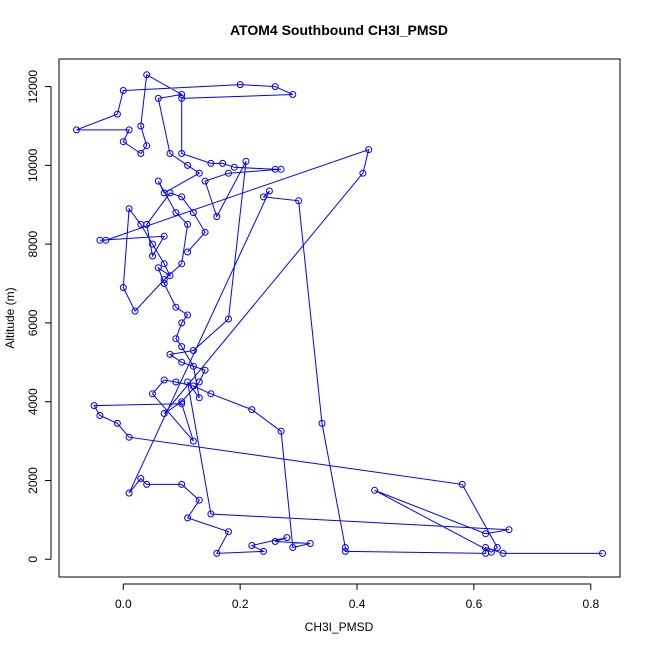 The image size is (650, 650). I want to click on x-tick-label: 0.0, so click(123, 604).